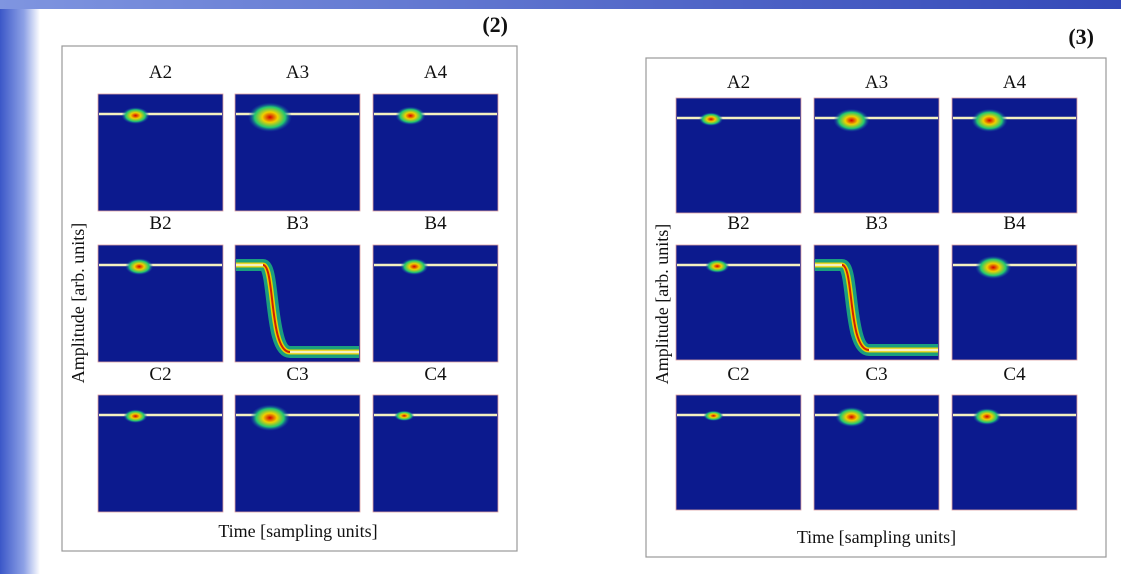  I want to click on side-band, so click(20, 287).